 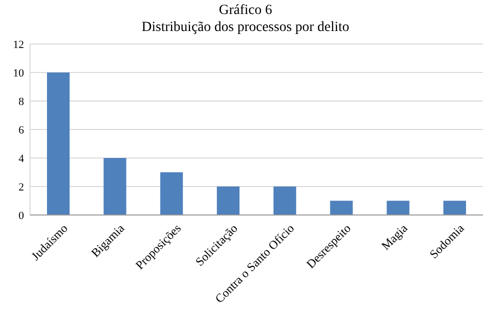 I want to click on y-tick-label: 4, so click(x=21, y=158).